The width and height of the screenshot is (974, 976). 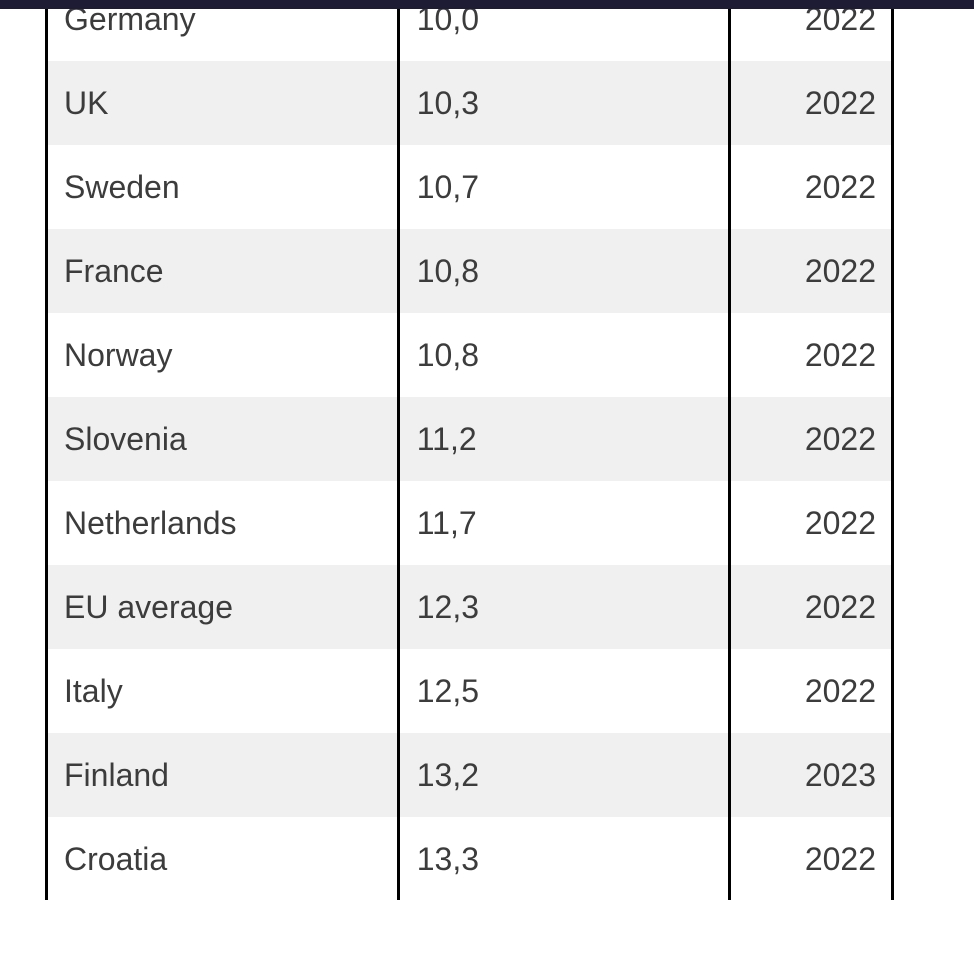 I want to click on country-cell: Germany, so click(x=224, y=30).